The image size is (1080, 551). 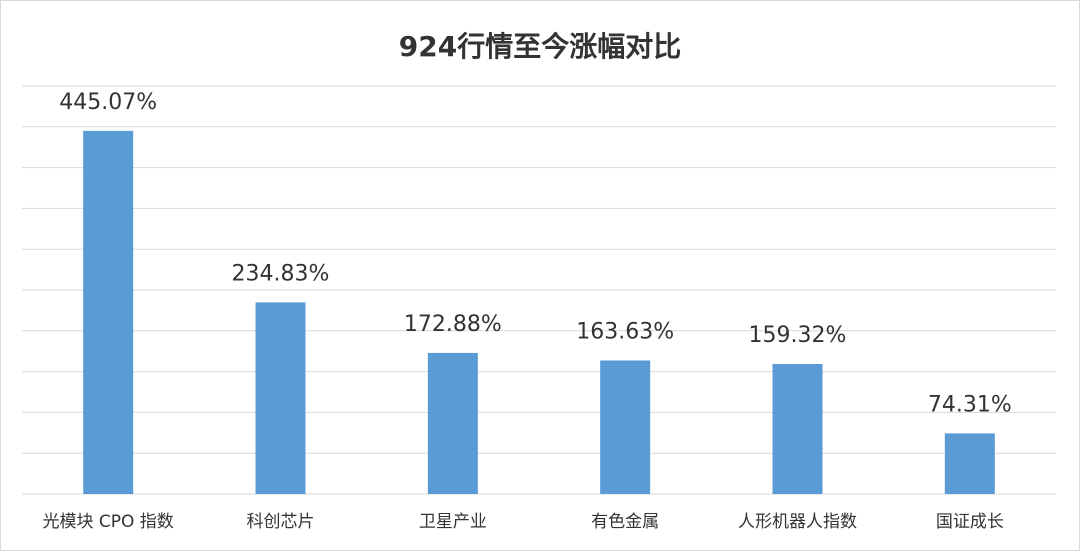 I want to click on data-label: 74.31%, so click(x=970, y=404).